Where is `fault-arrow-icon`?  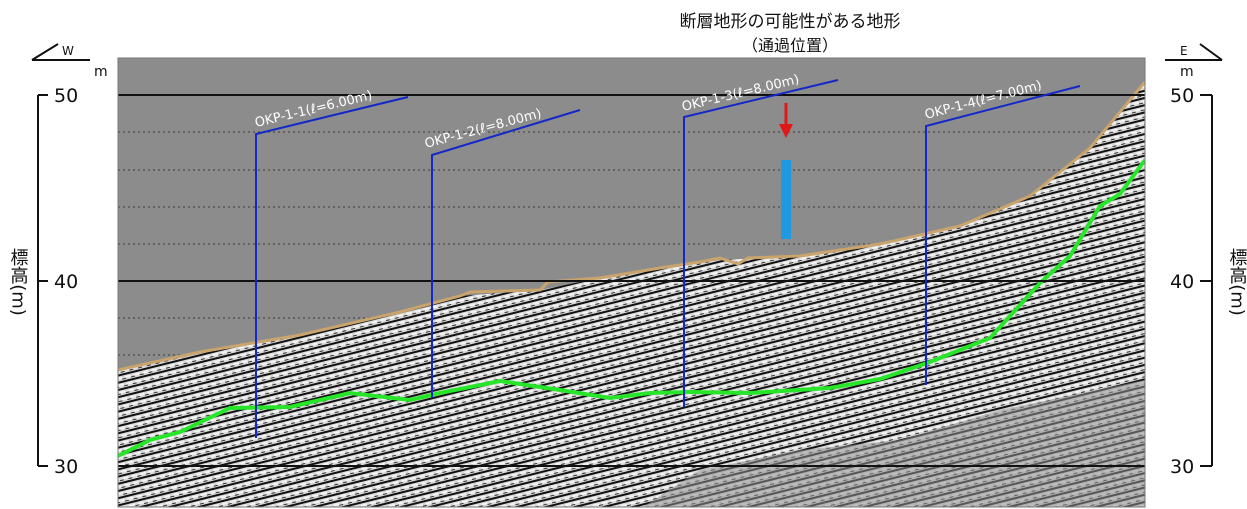
fault-arrow-icon is located at coordinates (786, 120).